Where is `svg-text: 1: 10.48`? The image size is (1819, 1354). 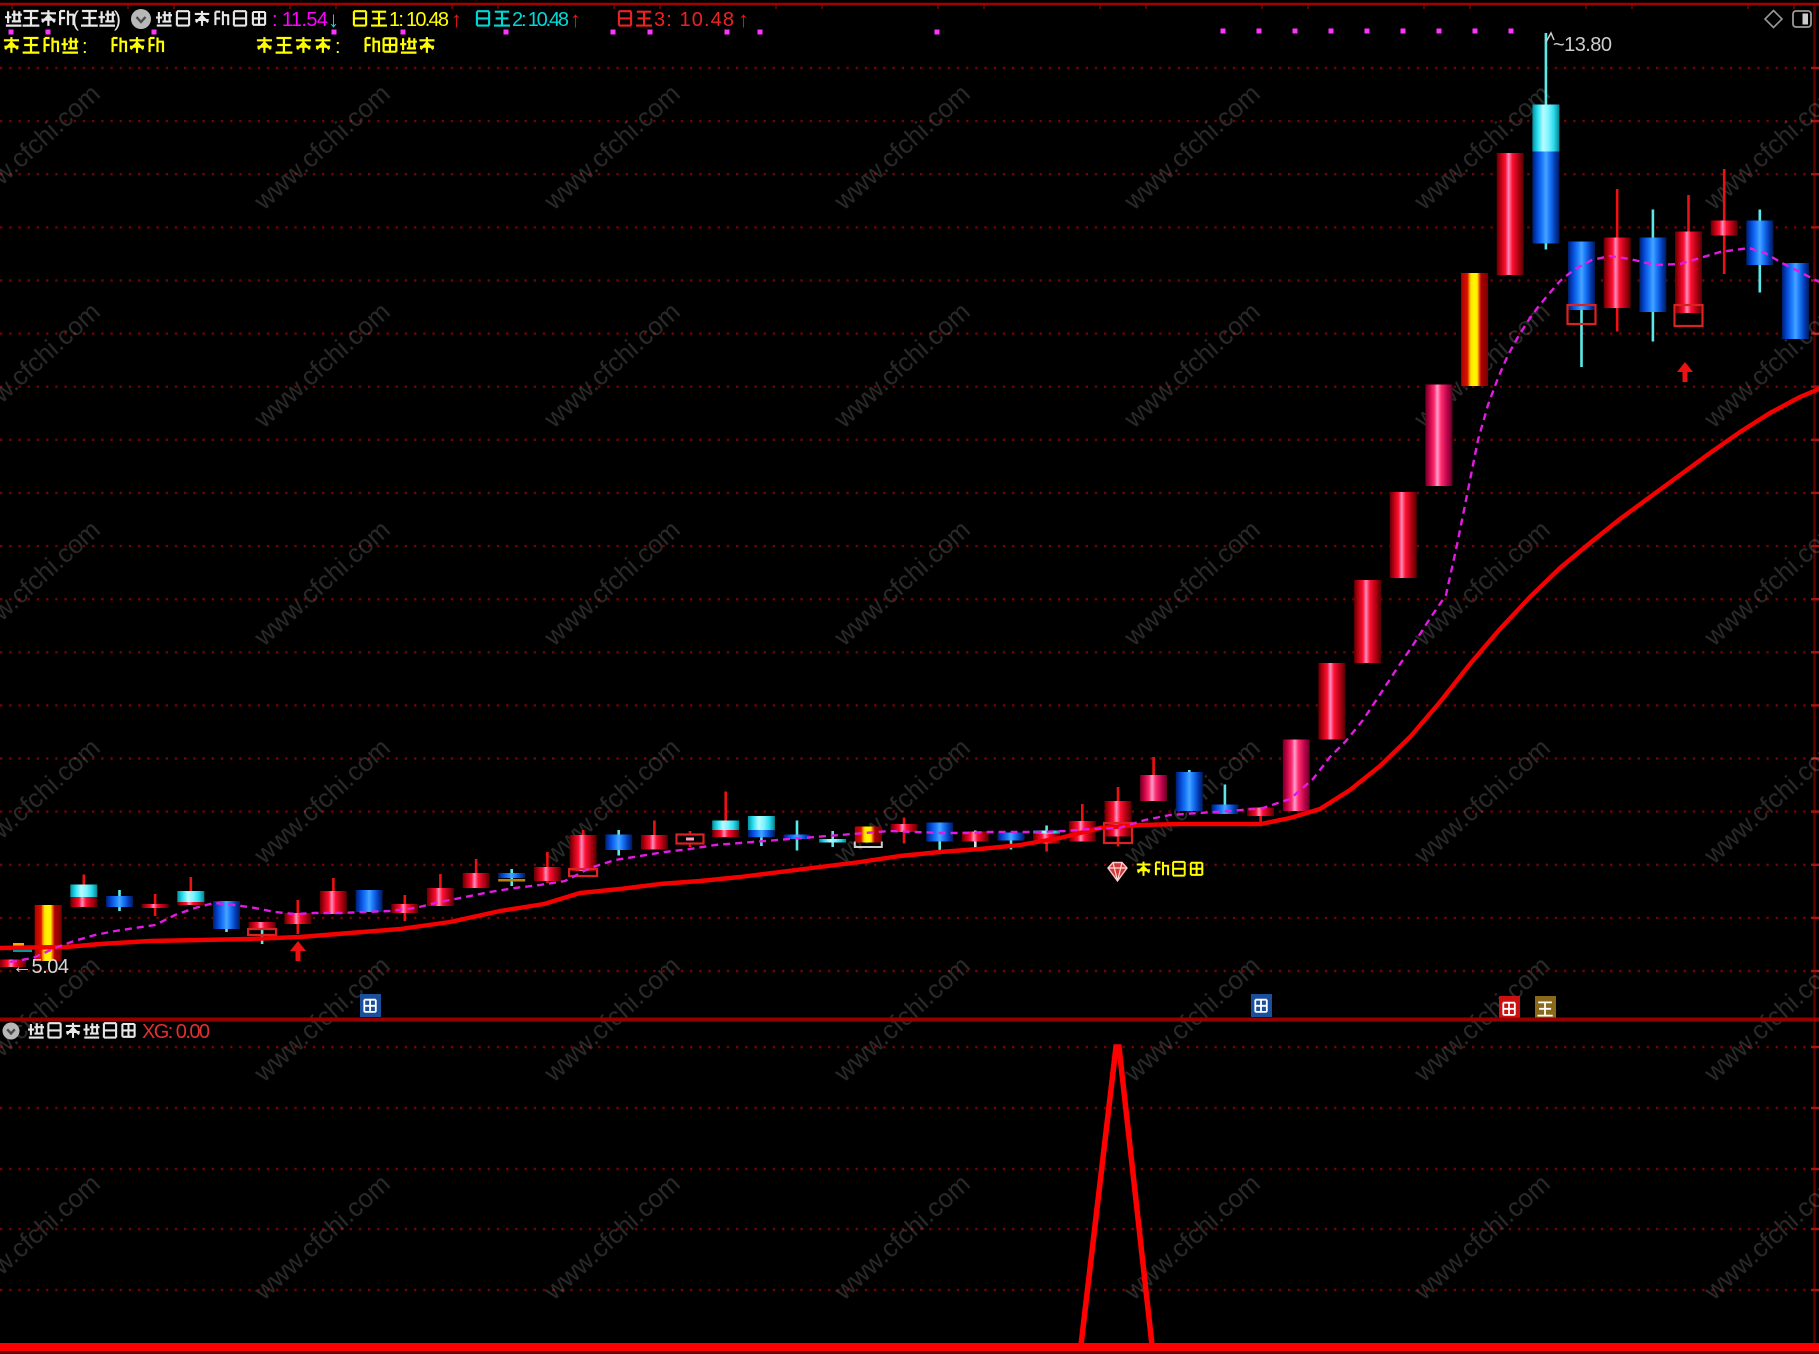
svg-text: 1: 10.48 is located at coordinates (419, 20).